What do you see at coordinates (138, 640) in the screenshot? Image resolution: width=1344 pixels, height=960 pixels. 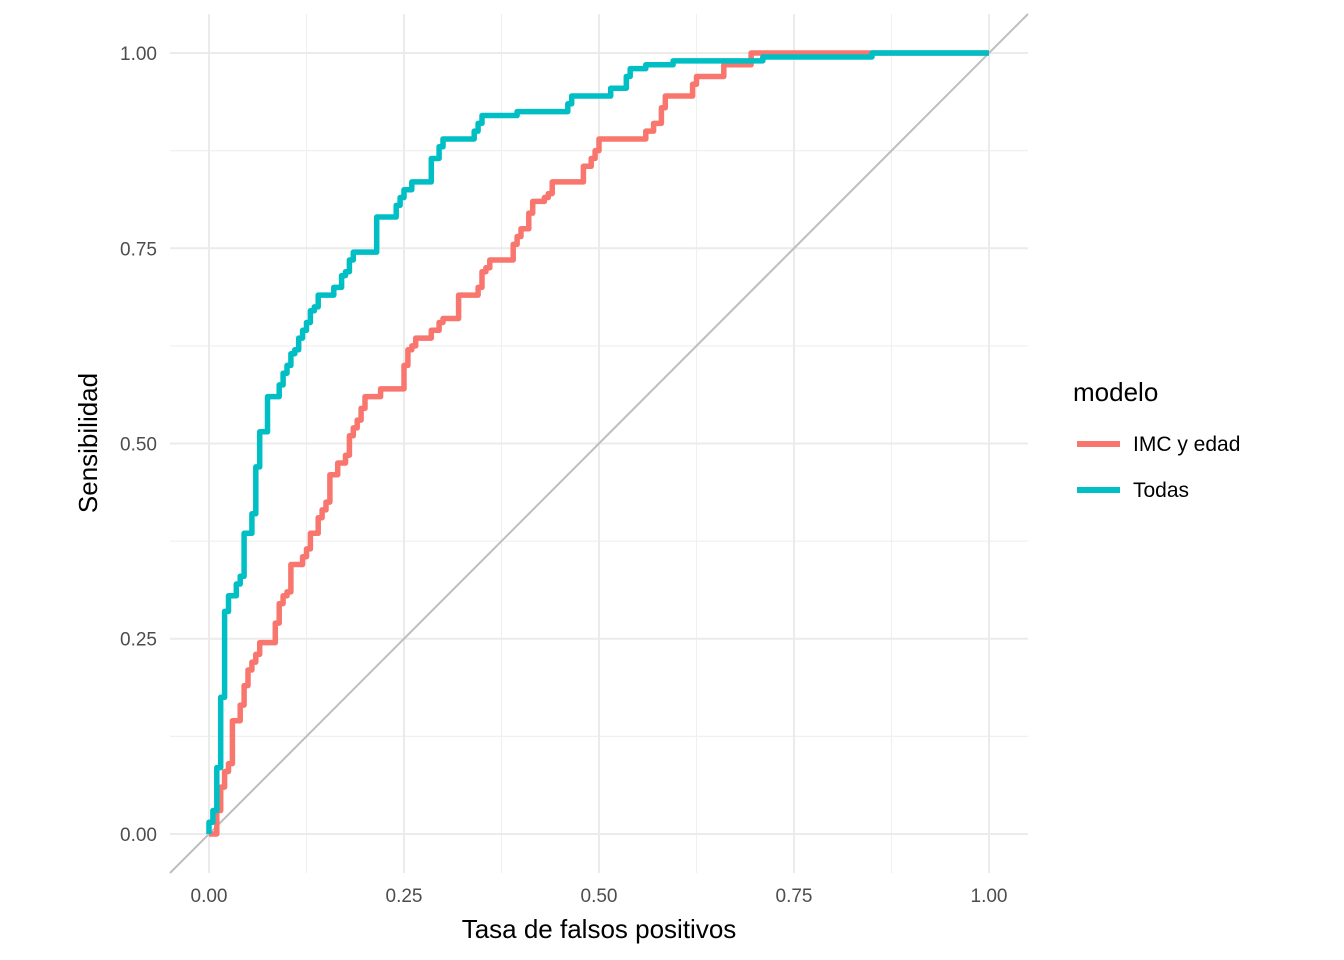 I see `y-tick-label: 0.25` at bounding box center [138, 640].